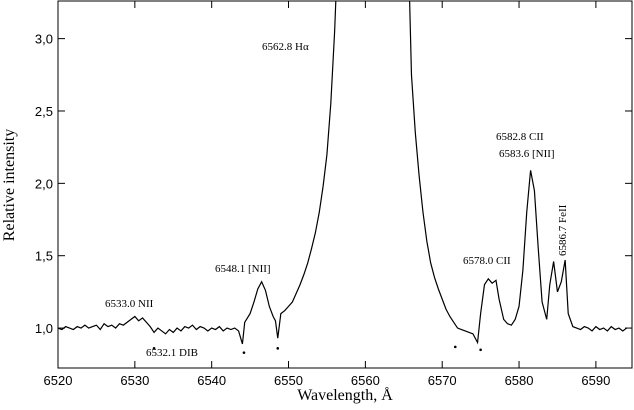 The image size is (634, 410). I want to click on x-tick-label: 6520, so click(58, 380).